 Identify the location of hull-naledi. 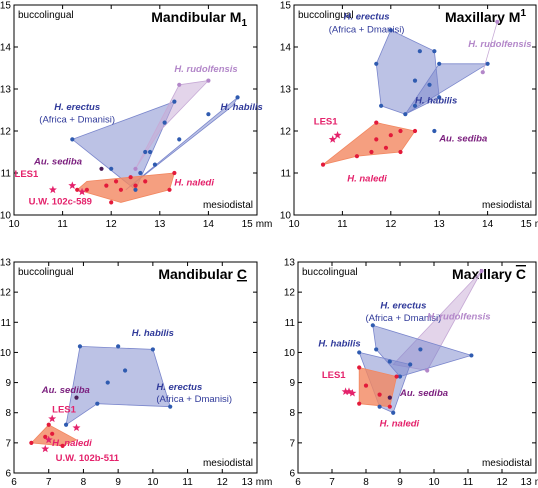
(54, 435).